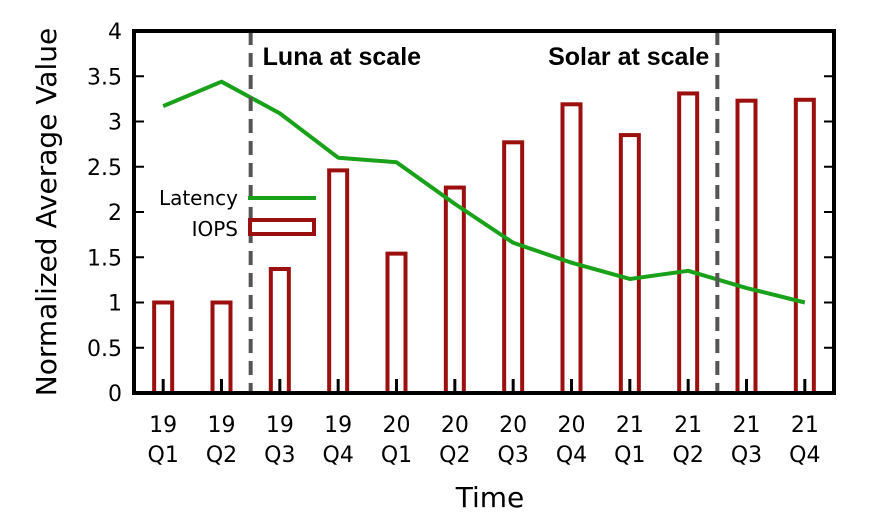 Image resolution: width=873 pixels, height=528 pixels. Describe the element at coordinates (104, 77) in the screenshot. I see `y-tick-label: 3.5` at that location.